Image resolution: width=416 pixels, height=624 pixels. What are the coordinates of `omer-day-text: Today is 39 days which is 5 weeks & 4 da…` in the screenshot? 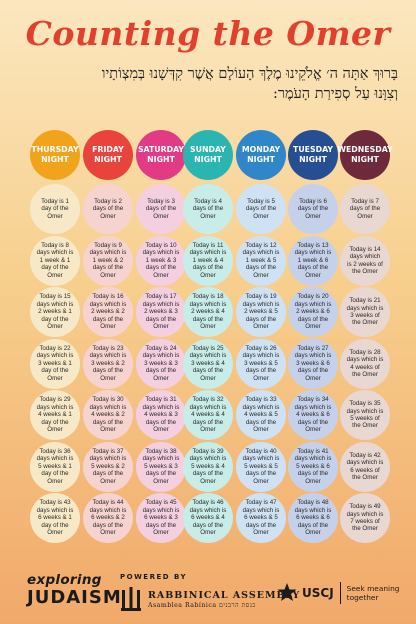 It's located at (208, 466).